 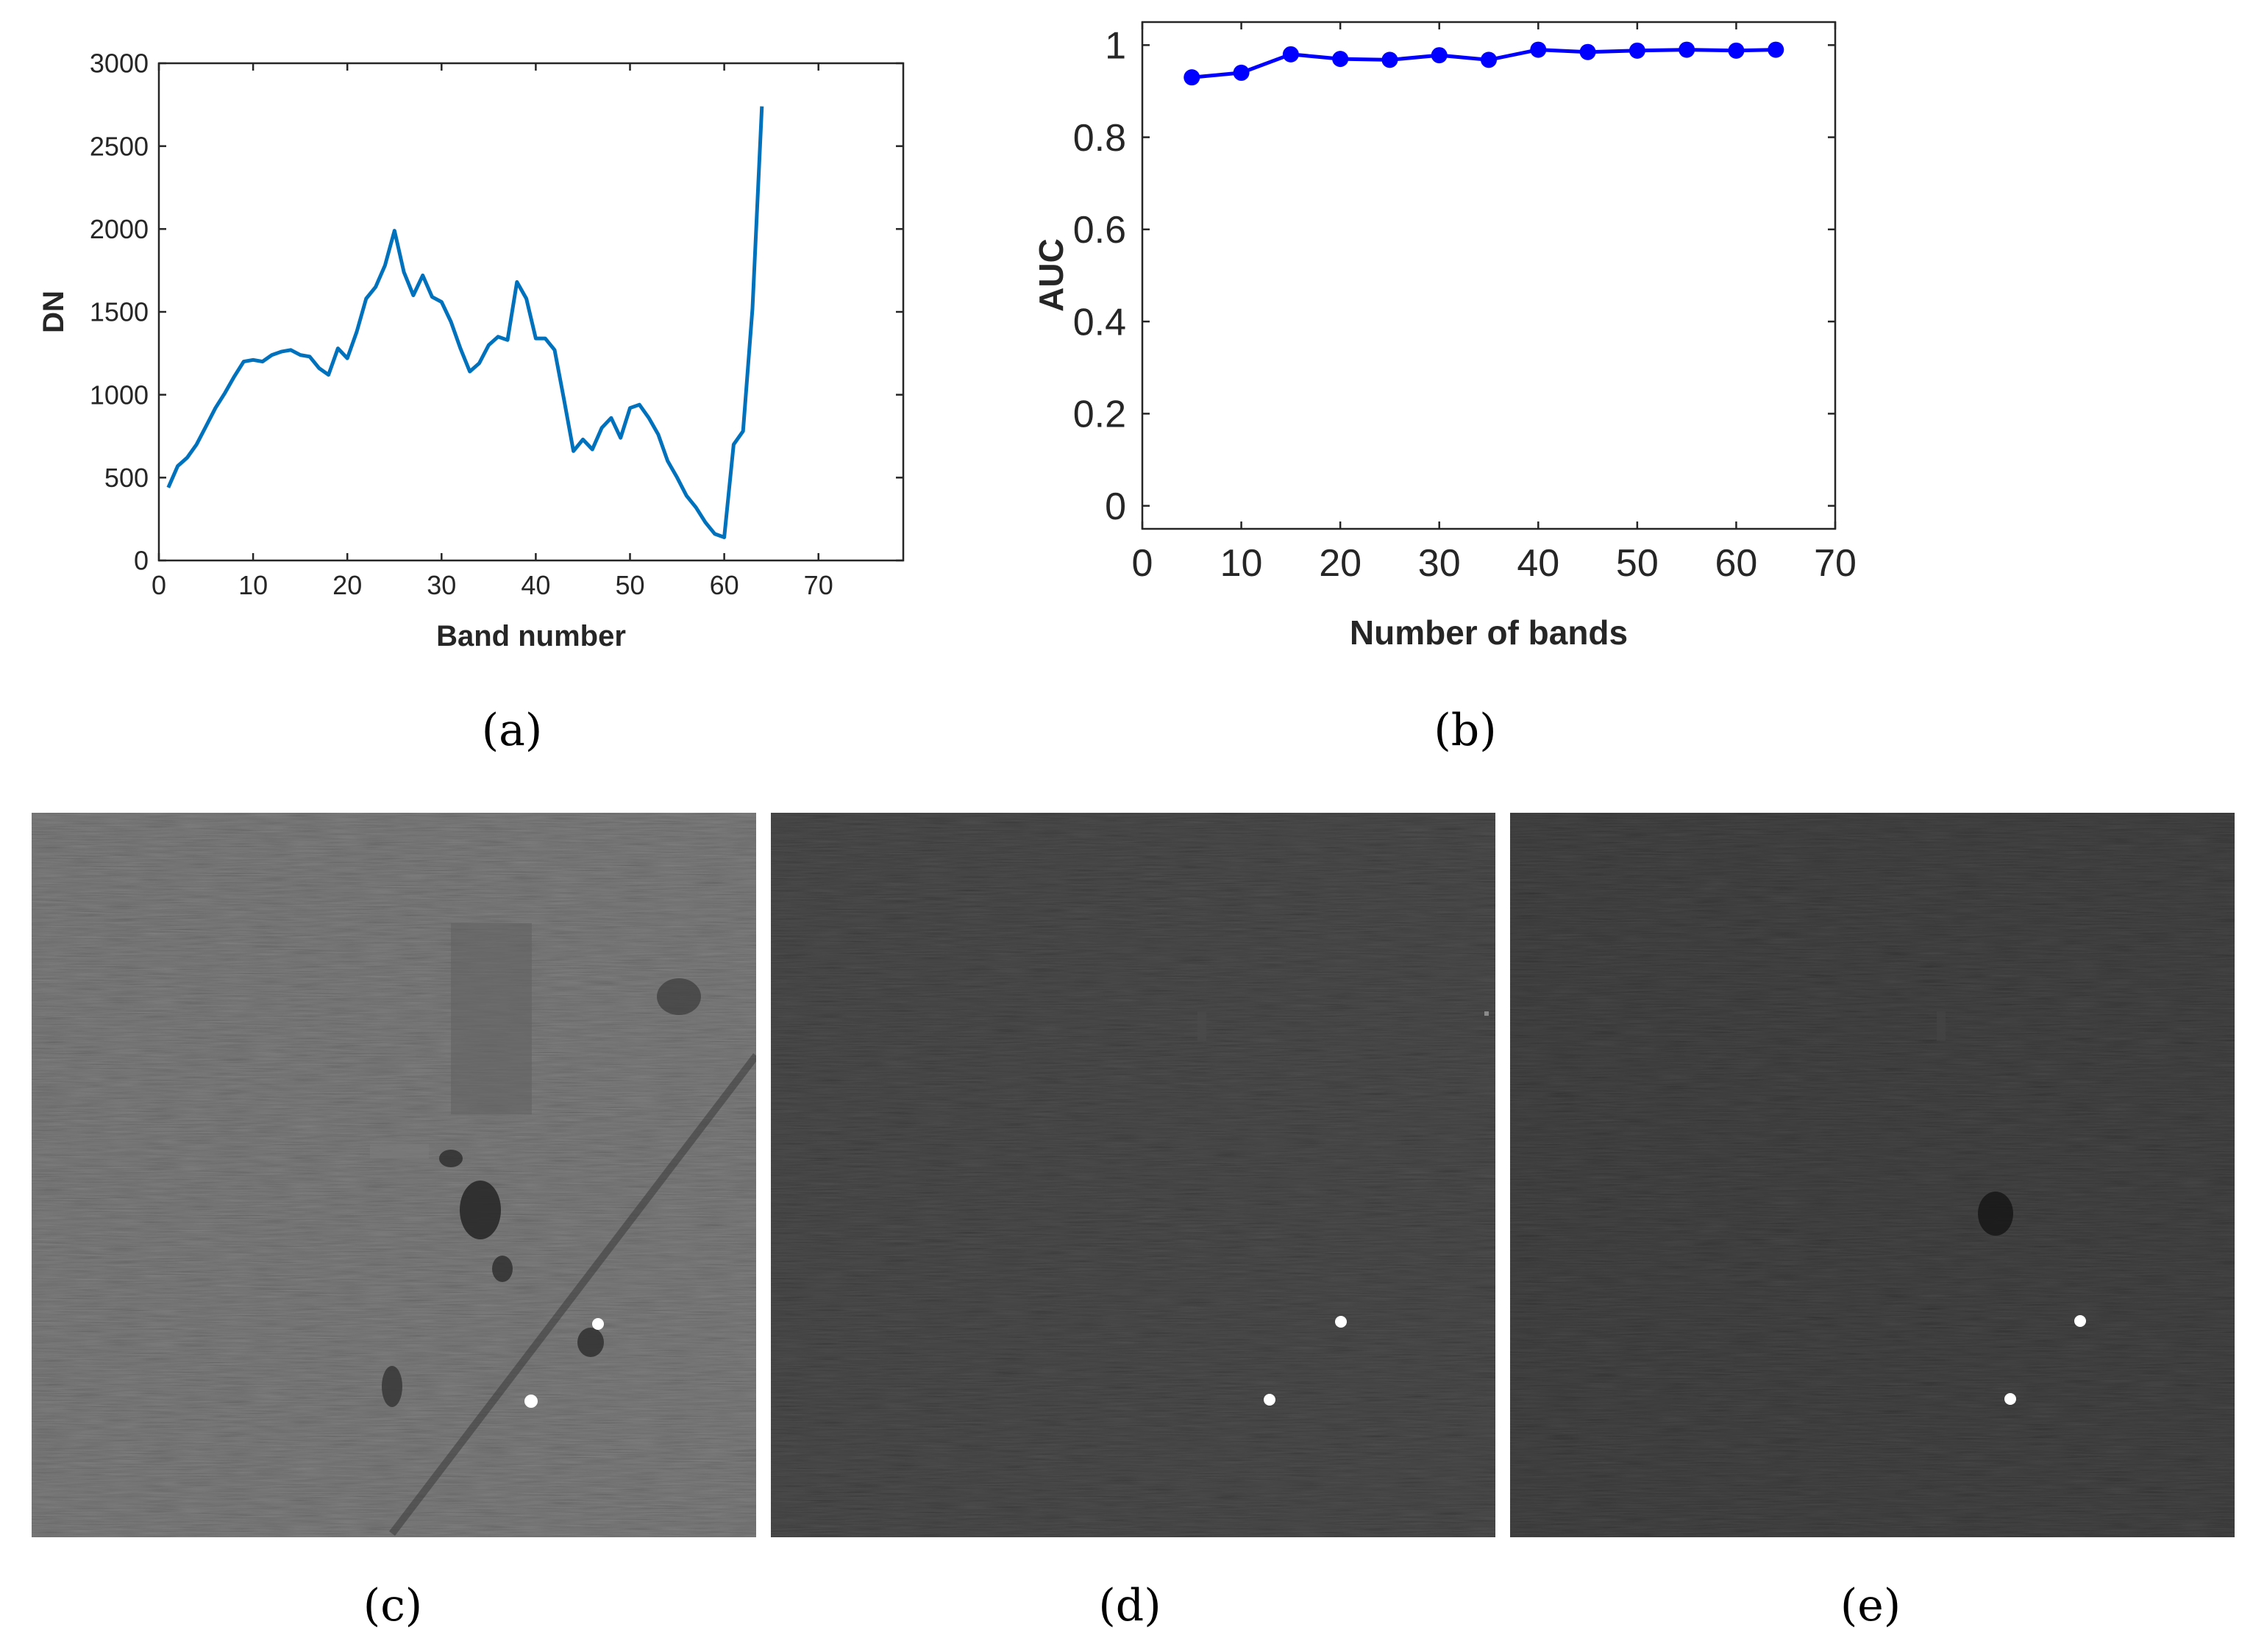 What do you see at coordinates (1465, 731) in the screenshot?
I see `caption-b: (b)` at bounding box center [1465, 731].